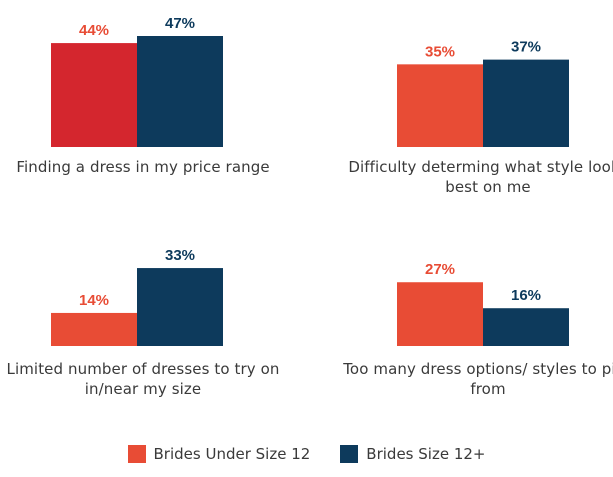  What do you see at coordinates (526, 327) in the screenshot?
I see `bar-4-12-plus` at bounding box center [526, 327].